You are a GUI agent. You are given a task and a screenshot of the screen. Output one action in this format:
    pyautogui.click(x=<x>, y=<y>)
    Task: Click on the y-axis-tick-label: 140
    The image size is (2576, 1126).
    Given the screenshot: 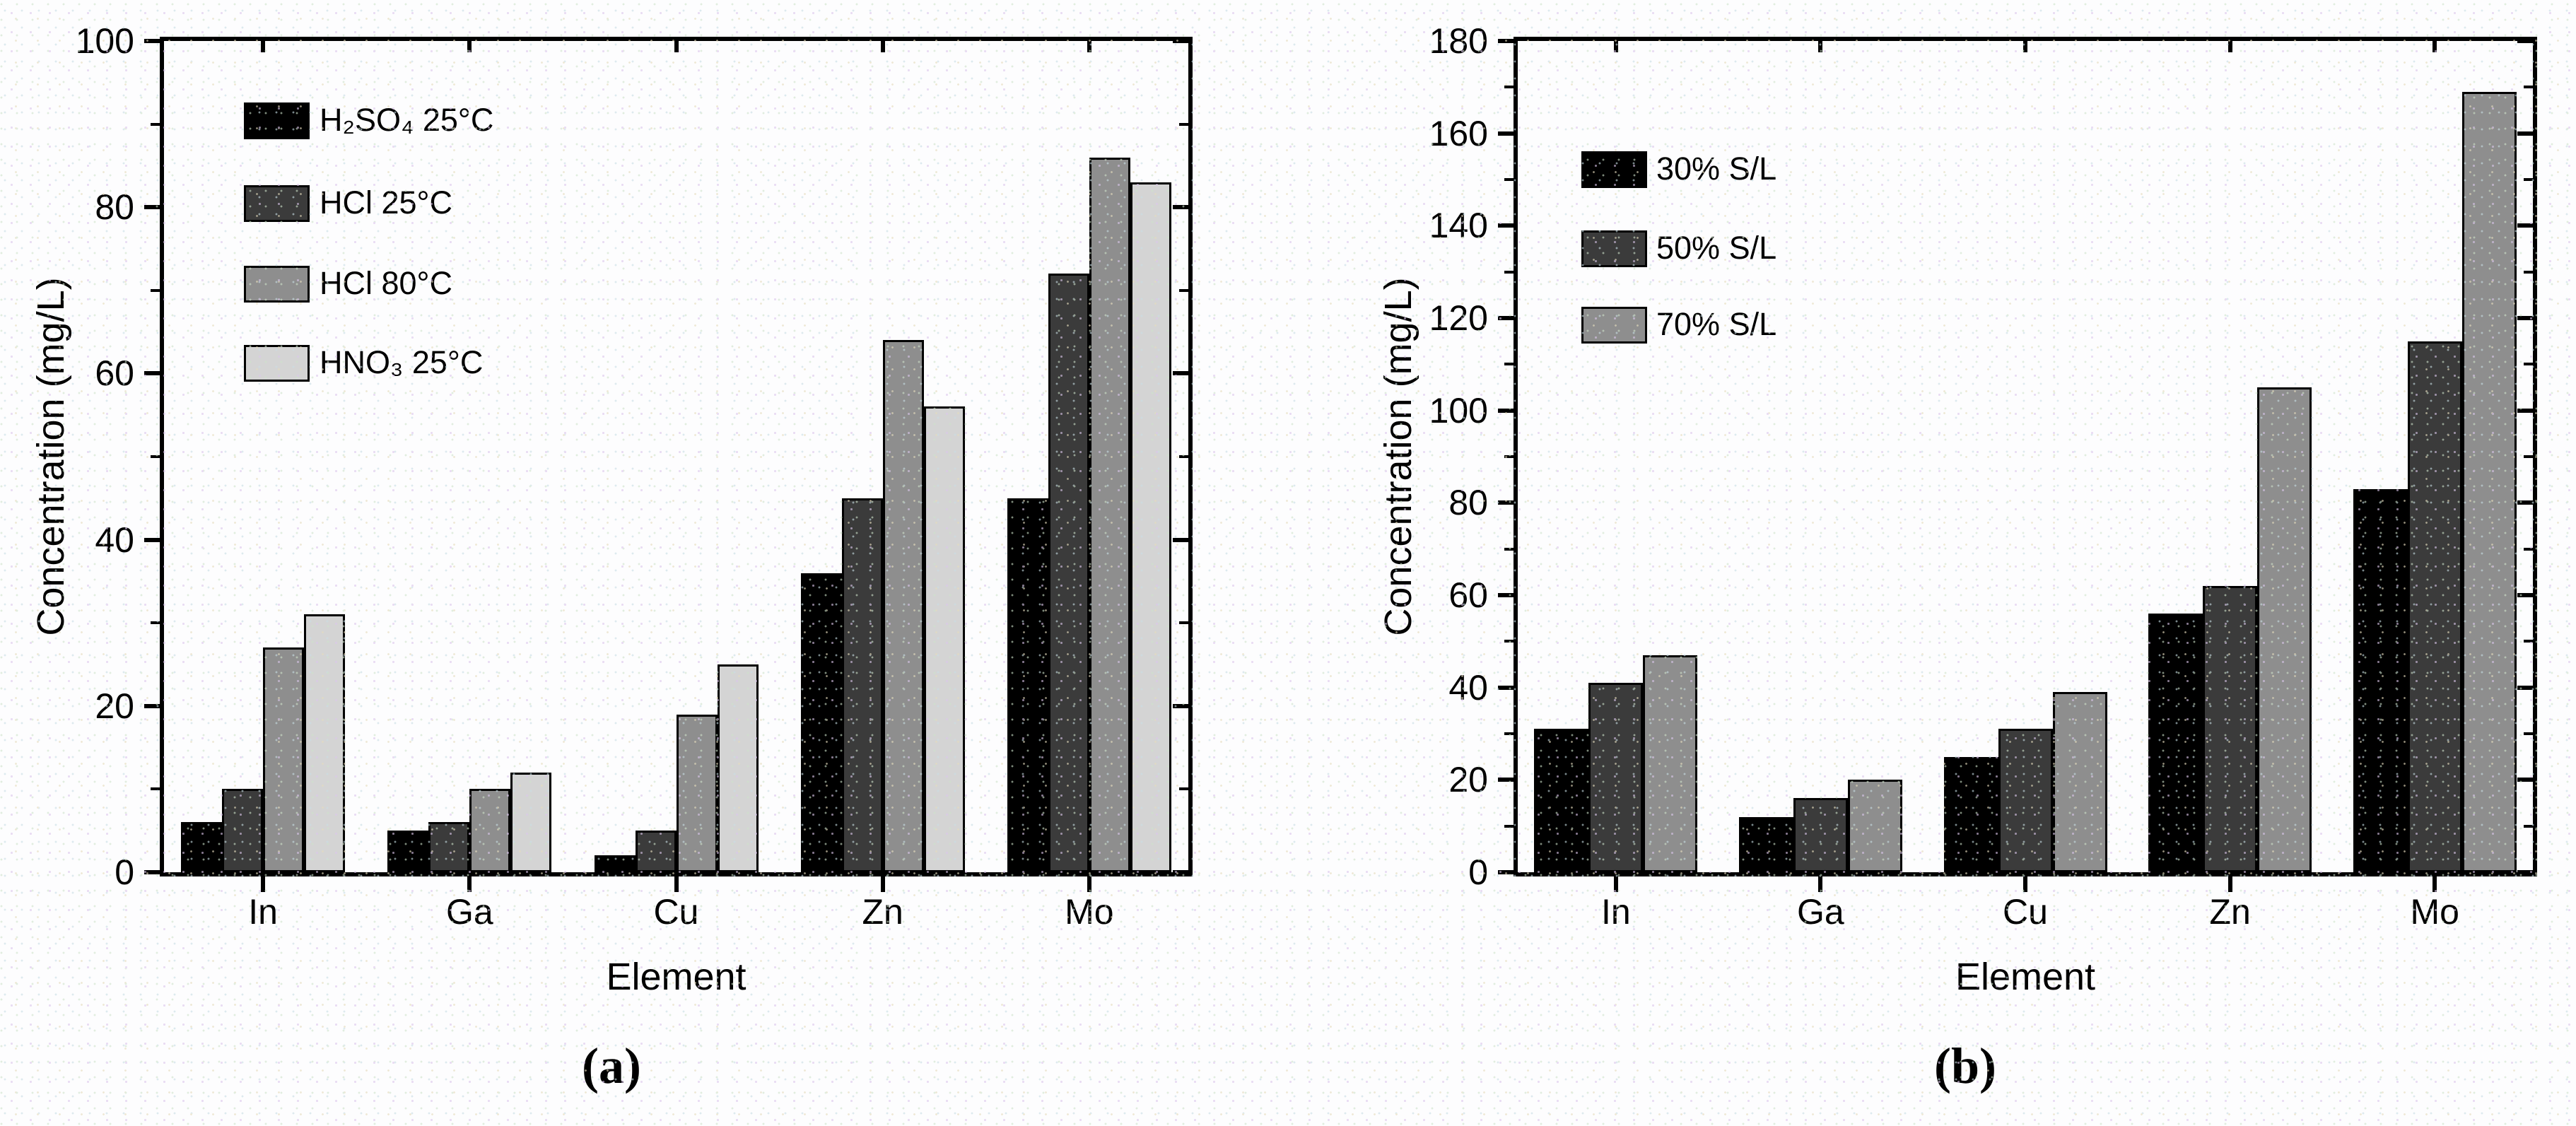 What is the action you would take?
    pyautogui.click(x=1458, y=226)
    